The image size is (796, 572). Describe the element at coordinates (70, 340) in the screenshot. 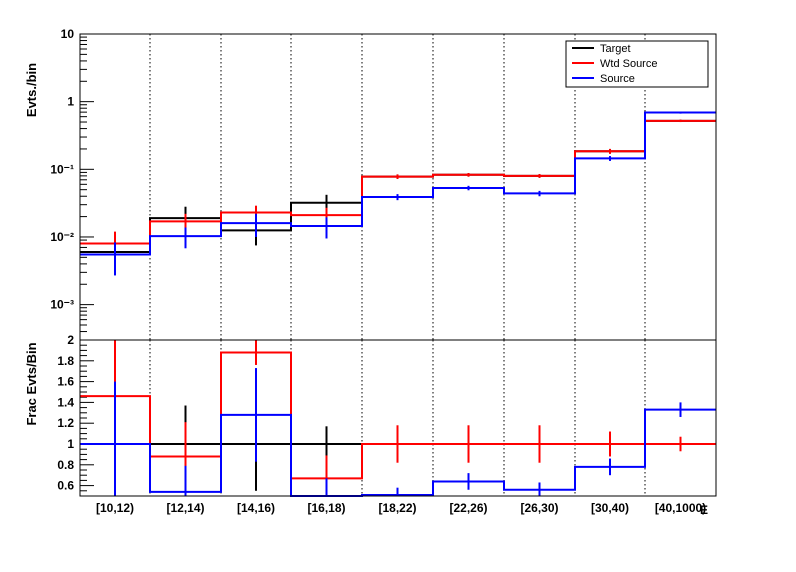

I see `bottom-y-tick-label: 2` at that location.